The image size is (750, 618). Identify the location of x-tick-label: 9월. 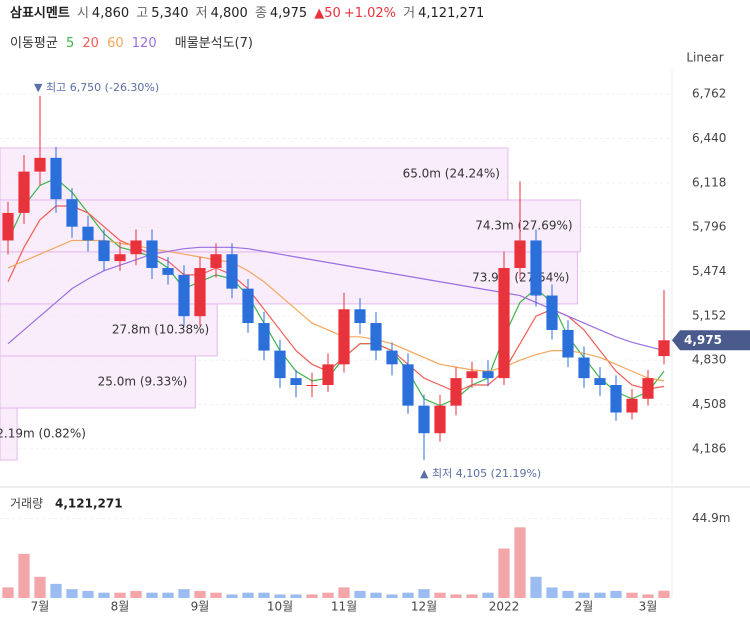
(200, 607).